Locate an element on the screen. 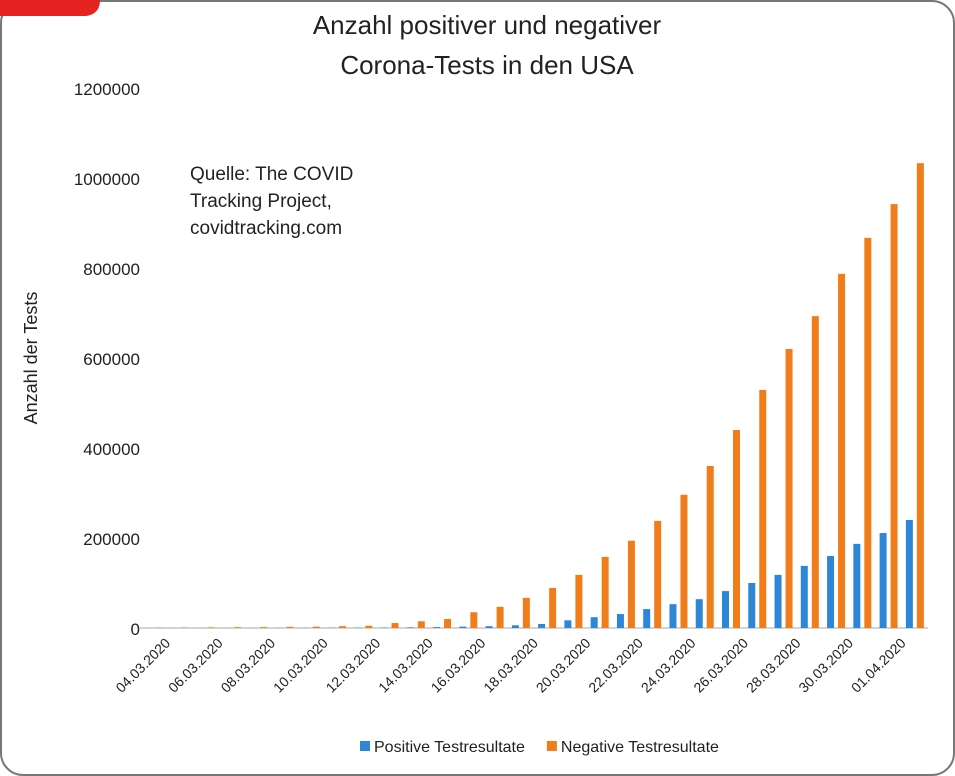  y-tick-label: 800000 is located at coordinates (111, 269).